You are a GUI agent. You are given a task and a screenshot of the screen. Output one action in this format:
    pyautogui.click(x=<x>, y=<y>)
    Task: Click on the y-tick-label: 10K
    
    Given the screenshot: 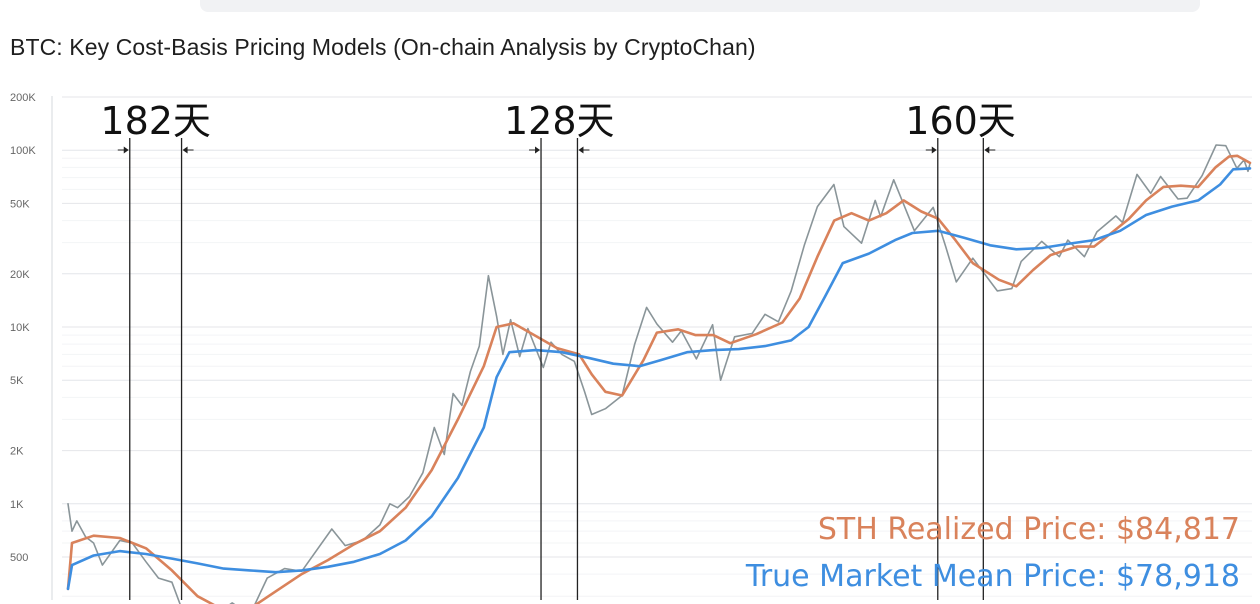 What is the action you would take?
    pyautogui.click(x=20, y=328)
    